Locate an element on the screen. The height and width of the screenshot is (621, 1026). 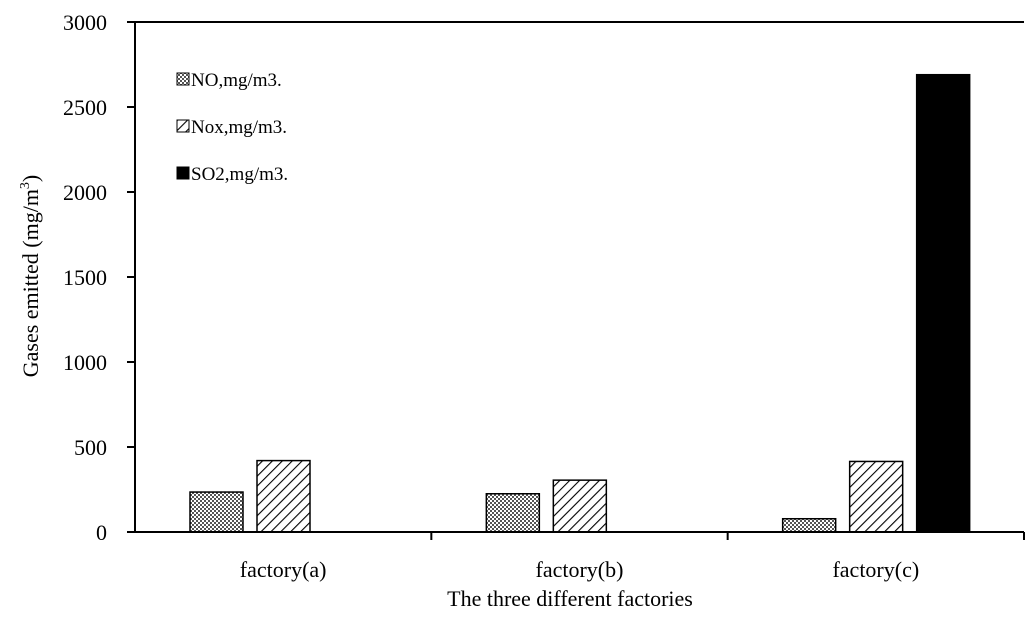
y-tick-label: 500 is located at coordinates (90, 447).